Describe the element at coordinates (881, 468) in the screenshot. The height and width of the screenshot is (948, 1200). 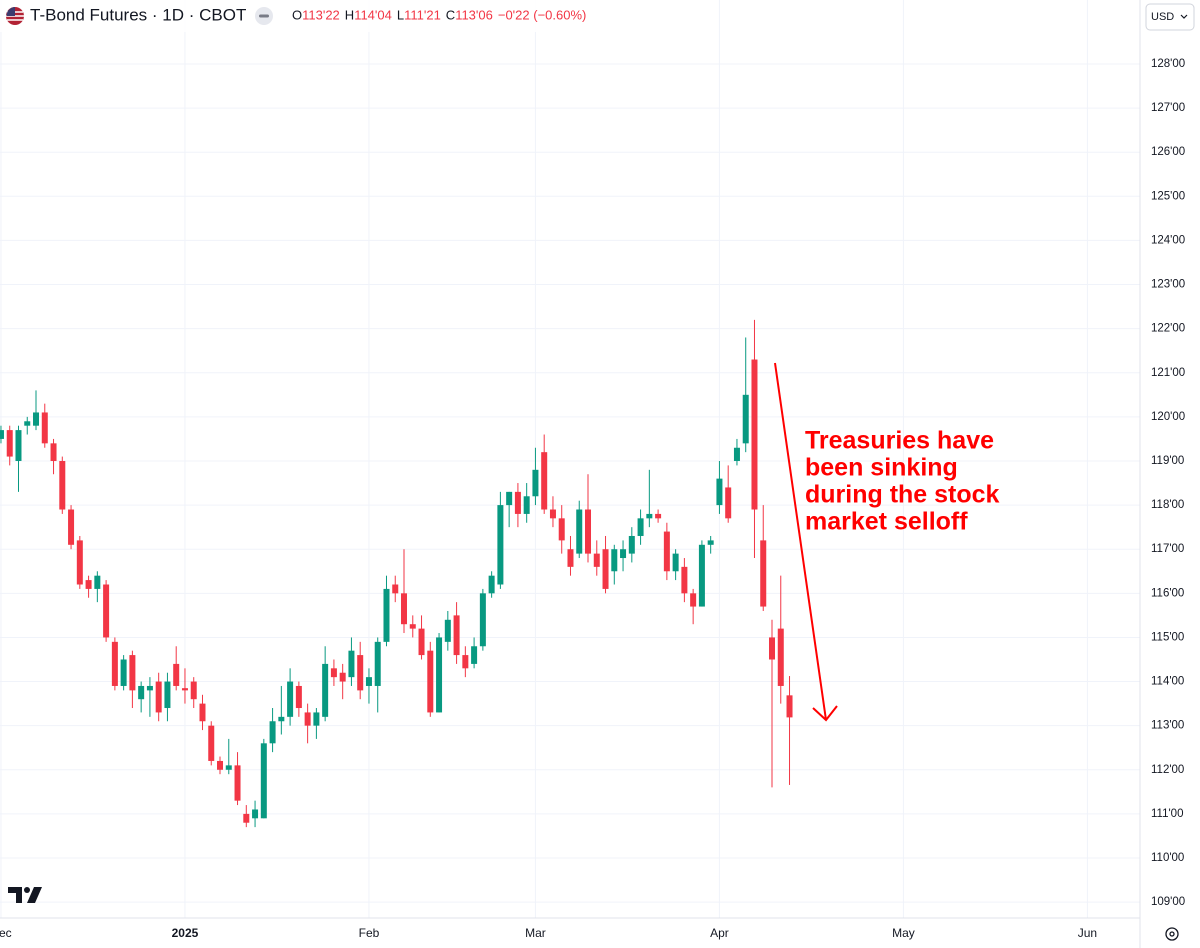
I see `annotation-line: been sinking` at that location.